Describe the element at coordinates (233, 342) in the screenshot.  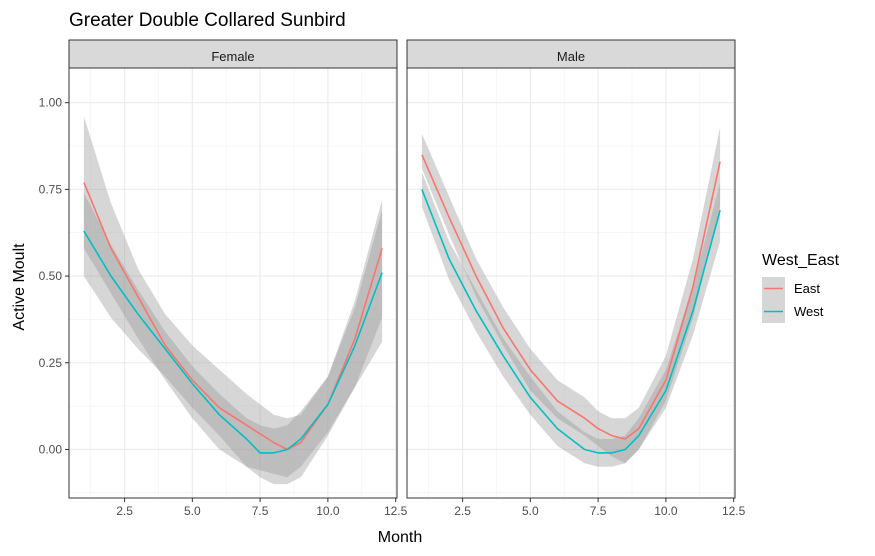
I see `series-line-west` at that location.